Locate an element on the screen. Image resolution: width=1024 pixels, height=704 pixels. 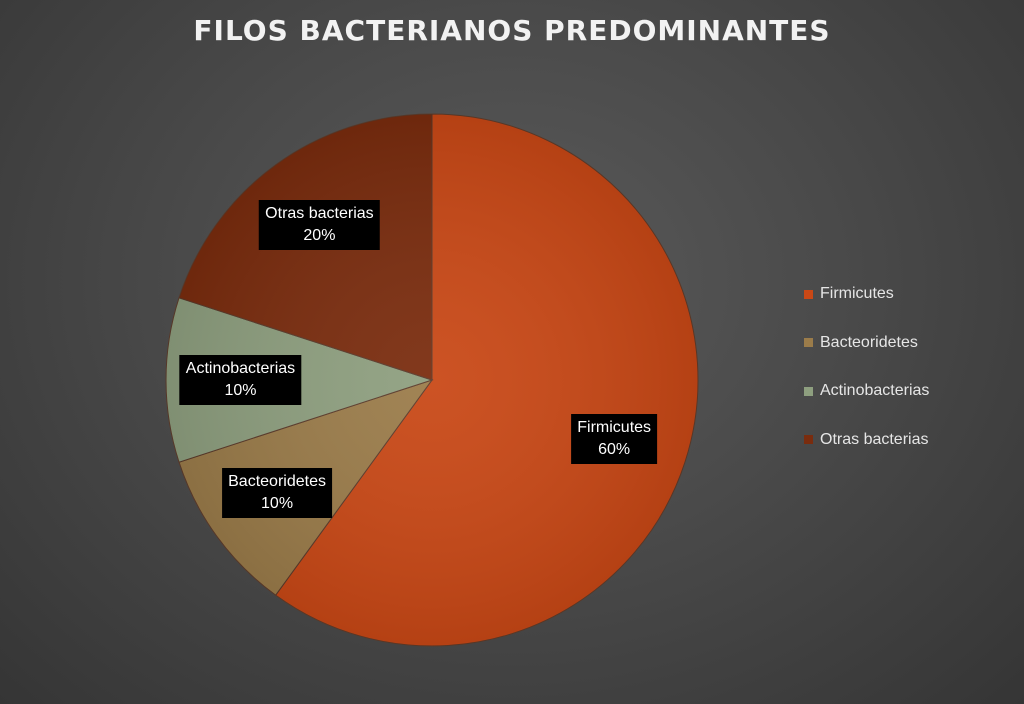
legend-item-otras-bacterias: Otras bacterias is located at coordinates (866, 440).